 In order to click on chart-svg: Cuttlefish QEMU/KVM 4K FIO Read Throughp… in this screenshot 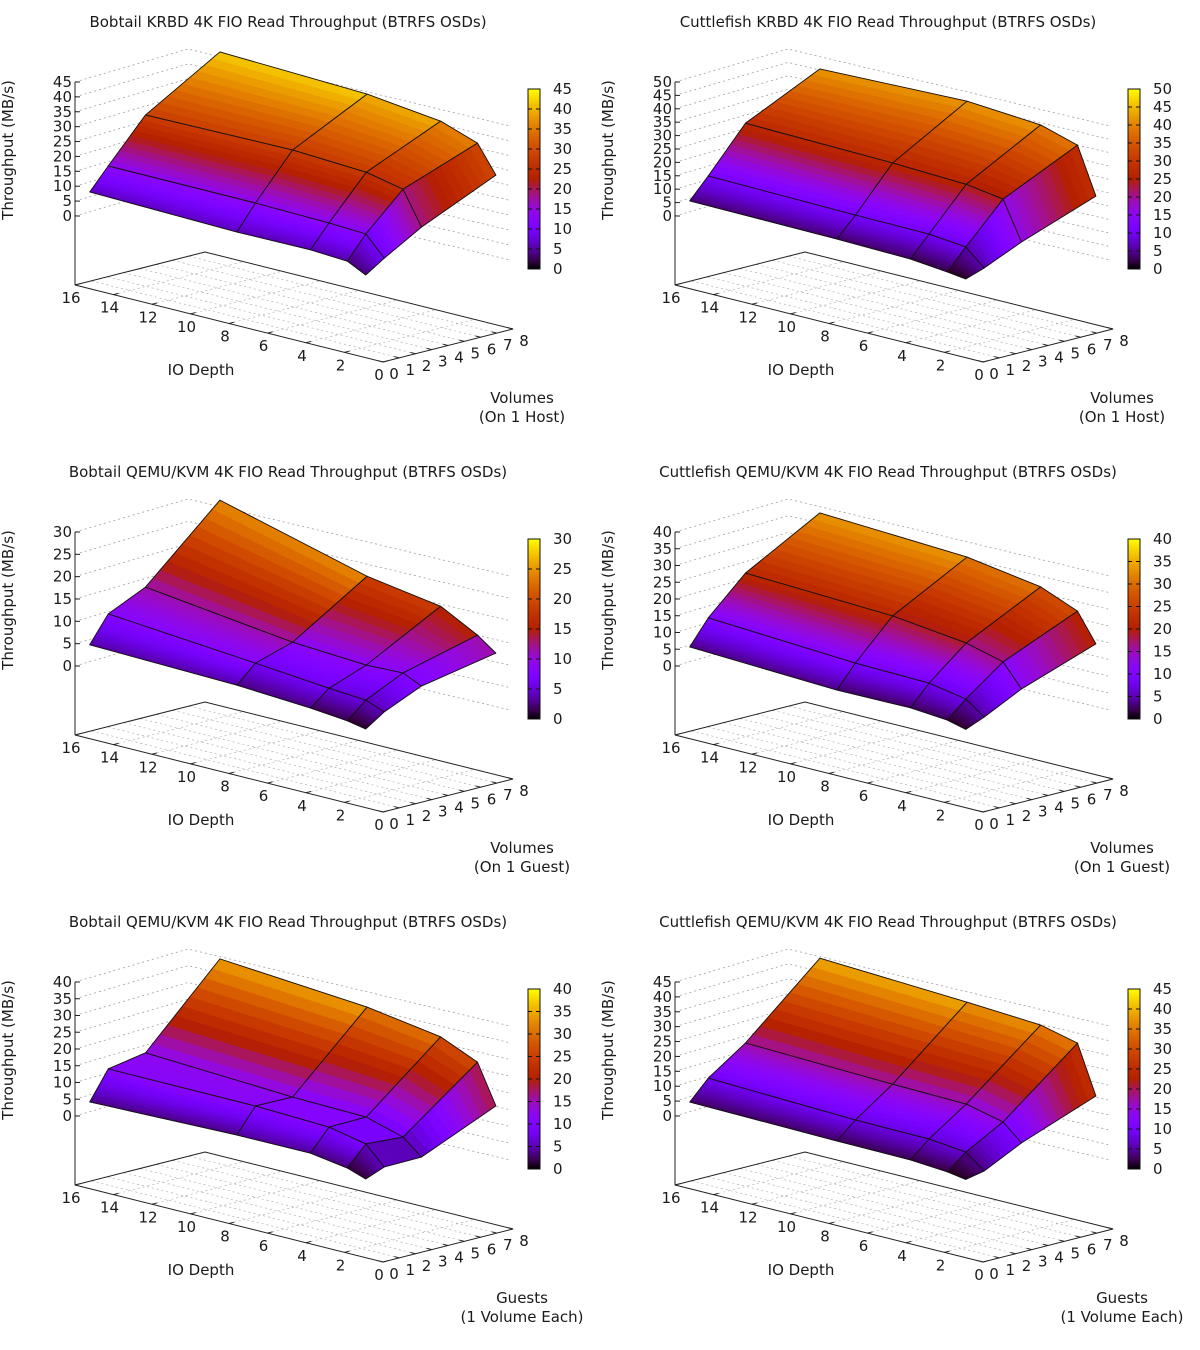, I will do `click(891, 1119)`.